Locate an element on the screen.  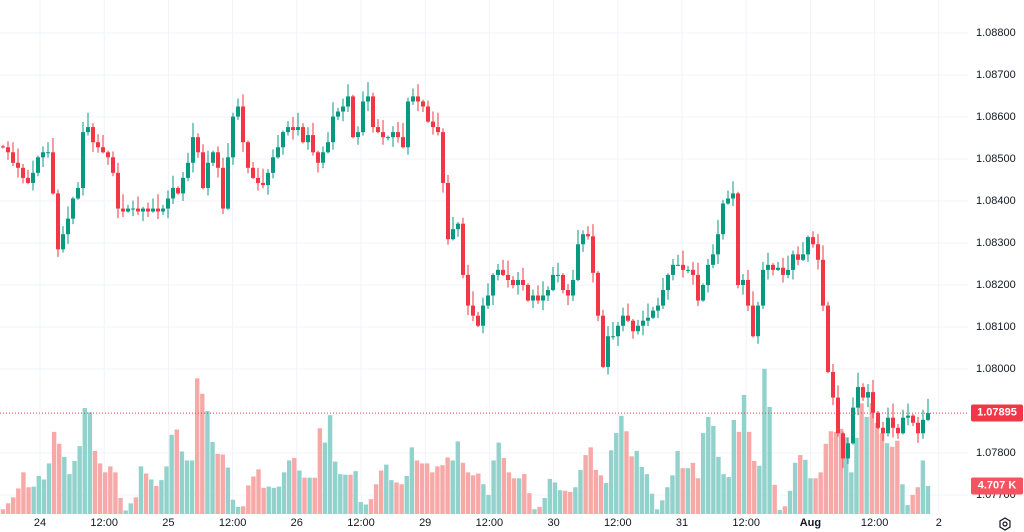
time-tick-label: 12:00 is located at coordinates (104, 523).